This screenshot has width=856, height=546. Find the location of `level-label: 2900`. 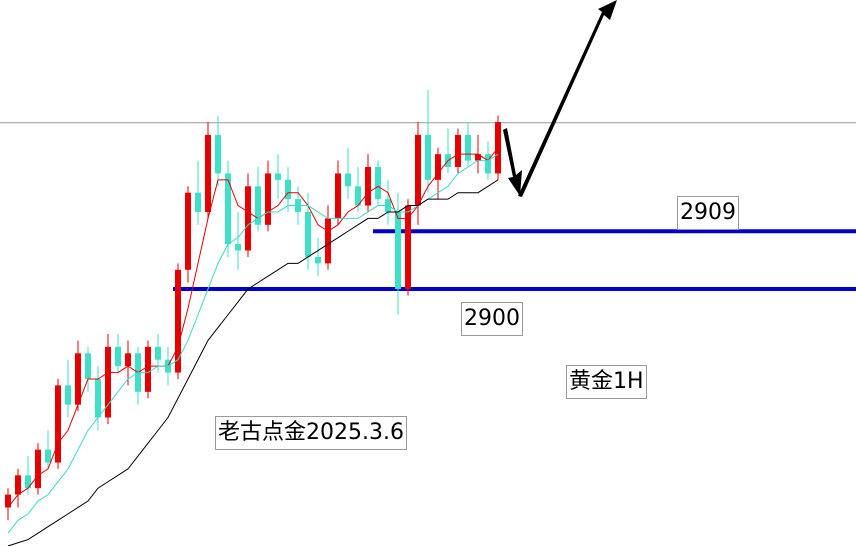

level-label: 2900 is located at coordinates (492, 319).